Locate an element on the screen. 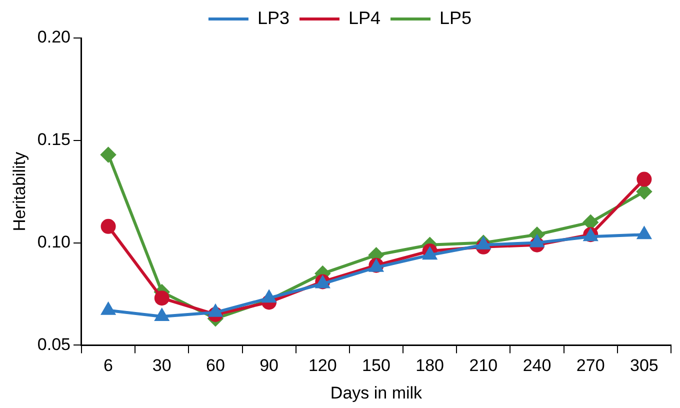  x-tick-label: 150 is located at coordinates (376, 366).